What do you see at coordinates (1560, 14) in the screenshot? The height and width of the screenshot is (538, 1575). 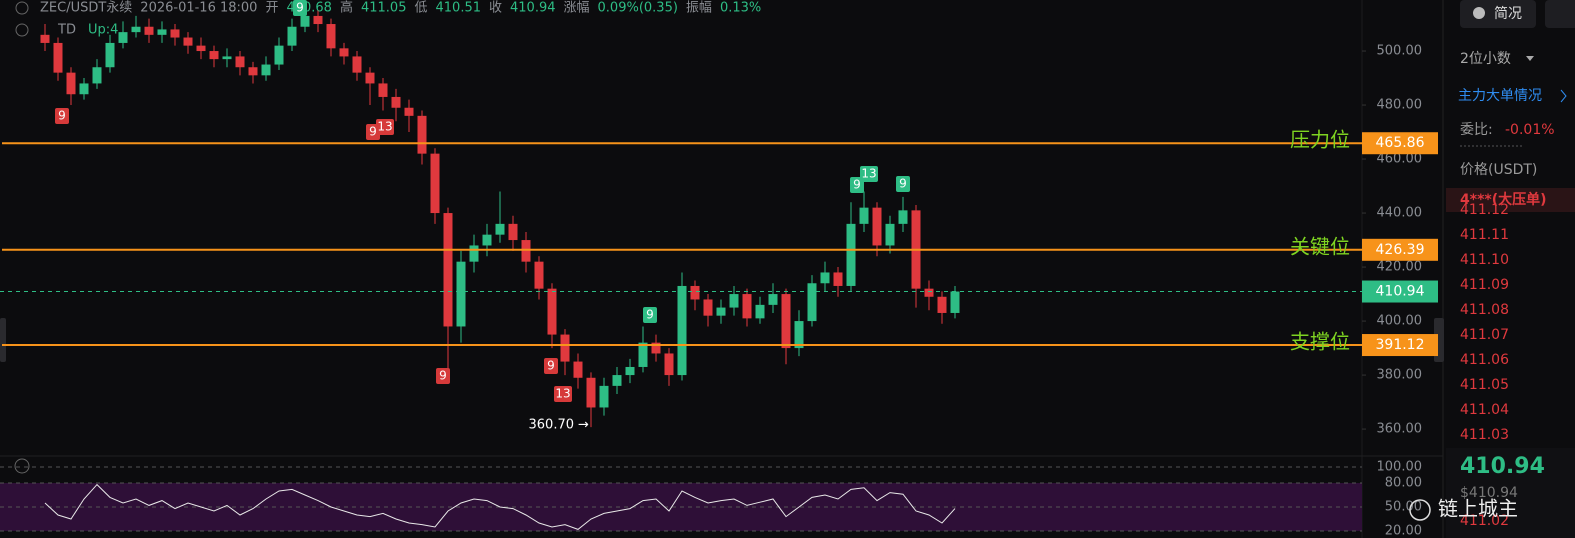 I see `button` at bounding box center [1560, 14].